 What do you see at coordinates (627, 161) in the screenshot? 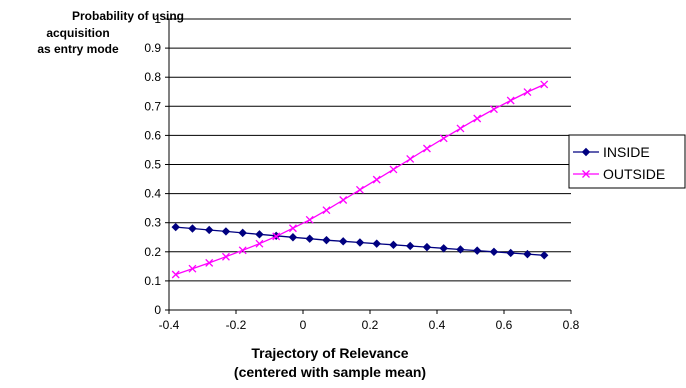
I see `legend-box` at bounding box center [627, 161].